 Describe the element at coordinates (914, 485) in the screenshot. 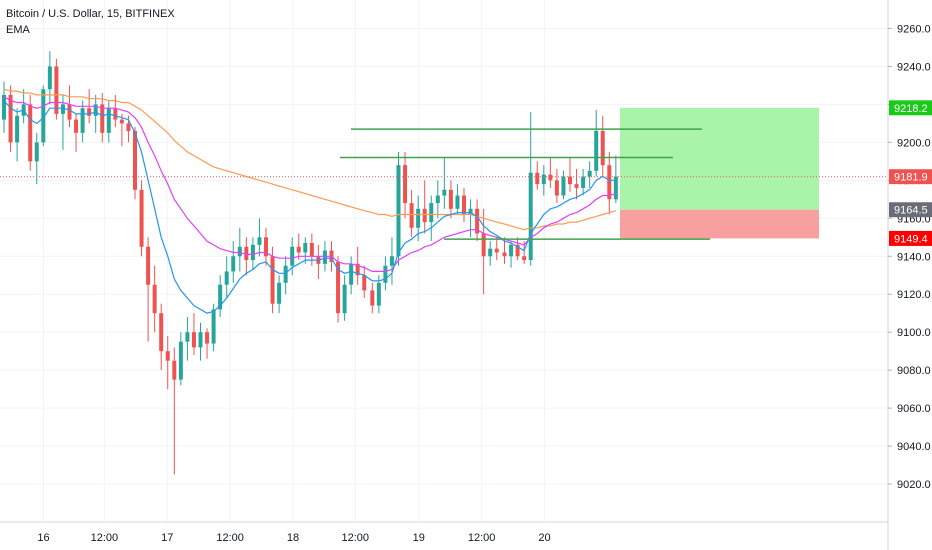

I see `y-tick-label: 9020.0` at that location.